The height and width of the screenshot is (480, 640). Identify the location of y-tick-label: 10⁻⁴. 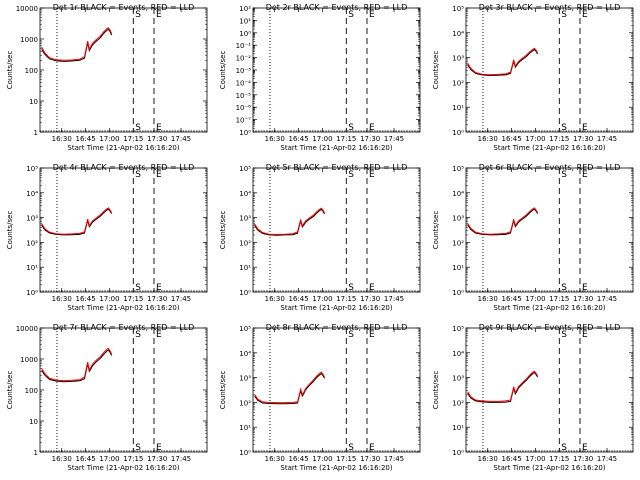
(244, 83).